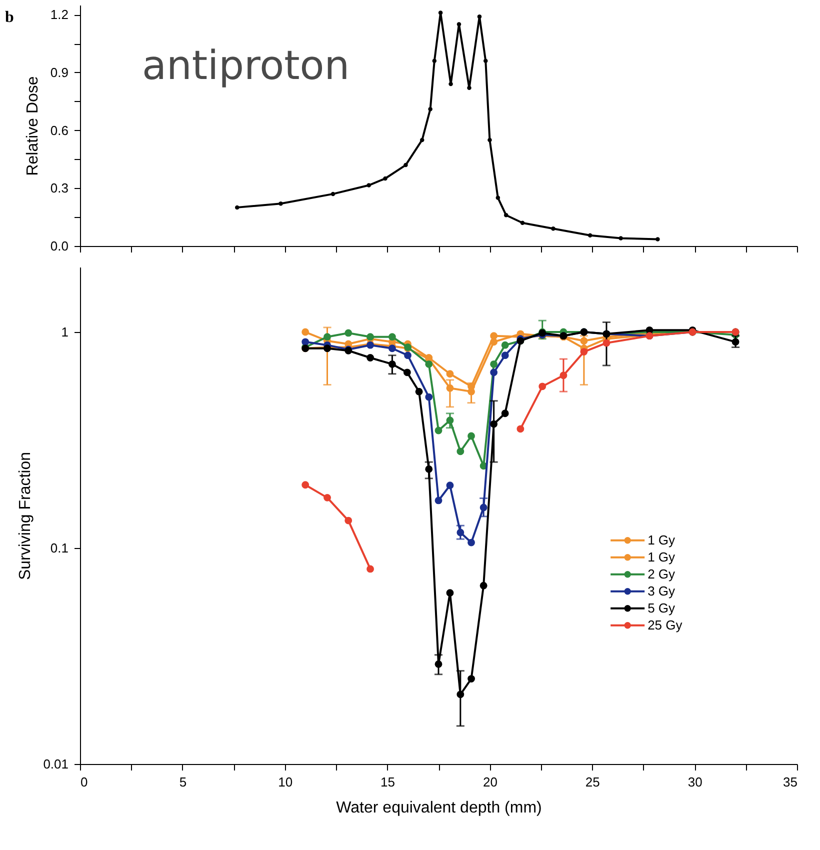 The width and height of the screenshot is (820, 850). What do you see at coordinates (84, 782) in the screenshot?
I see `x-tick-label: 0` at bounding box center [84, 782].